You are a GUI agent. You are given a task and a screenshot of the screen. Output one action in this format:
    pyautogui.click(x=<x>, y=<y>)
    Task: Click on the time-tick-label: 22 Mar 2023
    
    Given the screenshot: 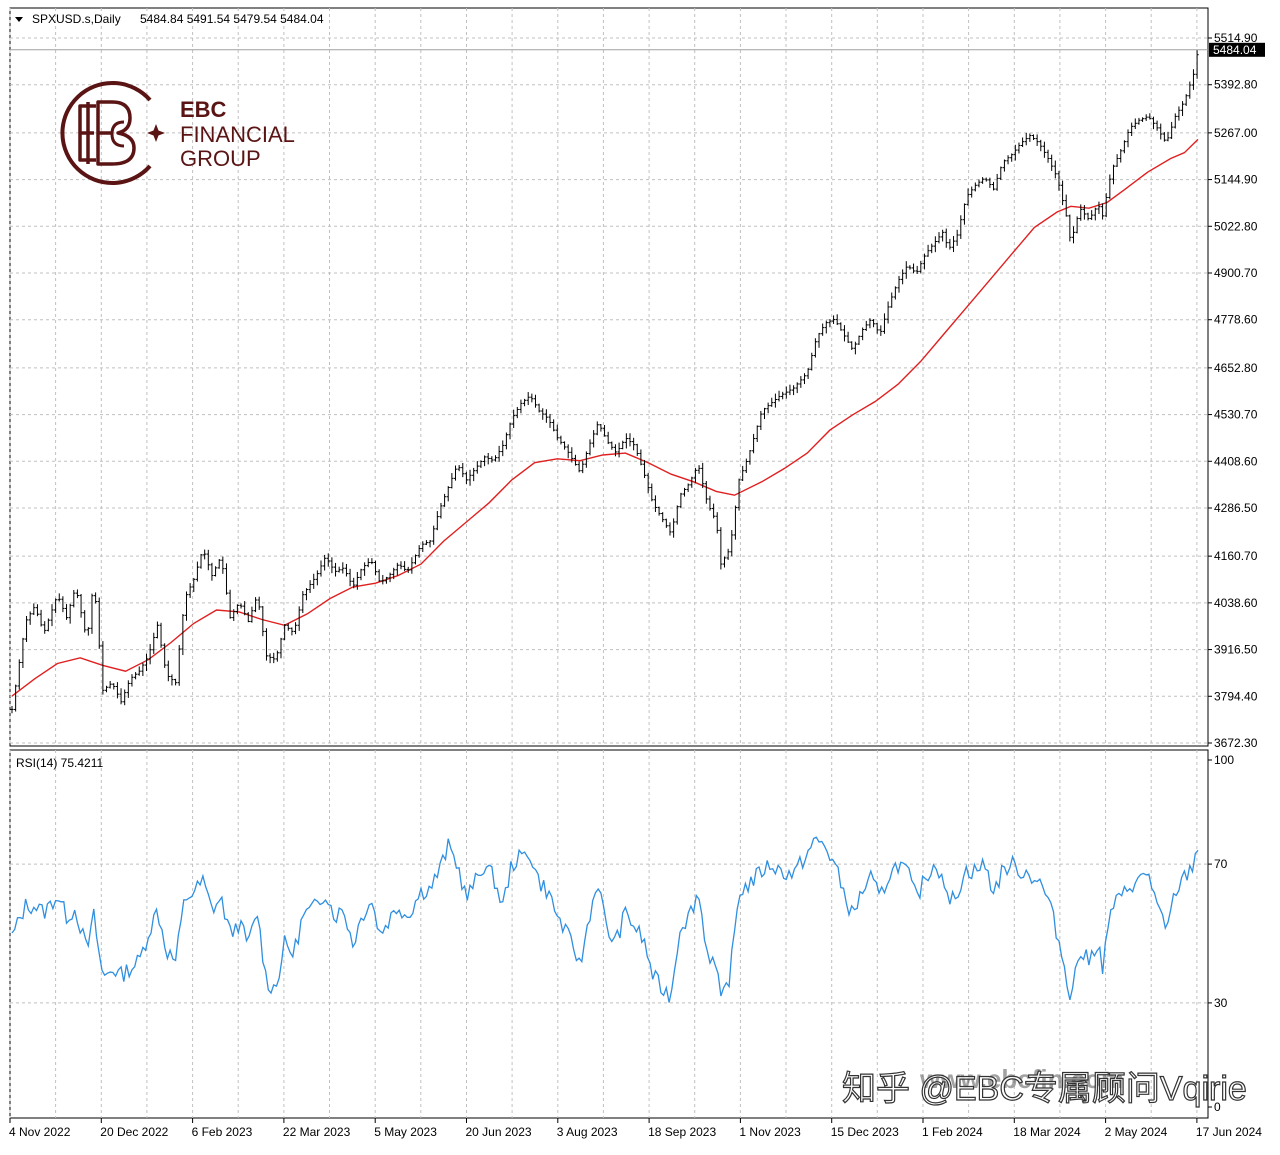 What is the action you would take?
    pyautogui.click(x=317, y=1132)
    